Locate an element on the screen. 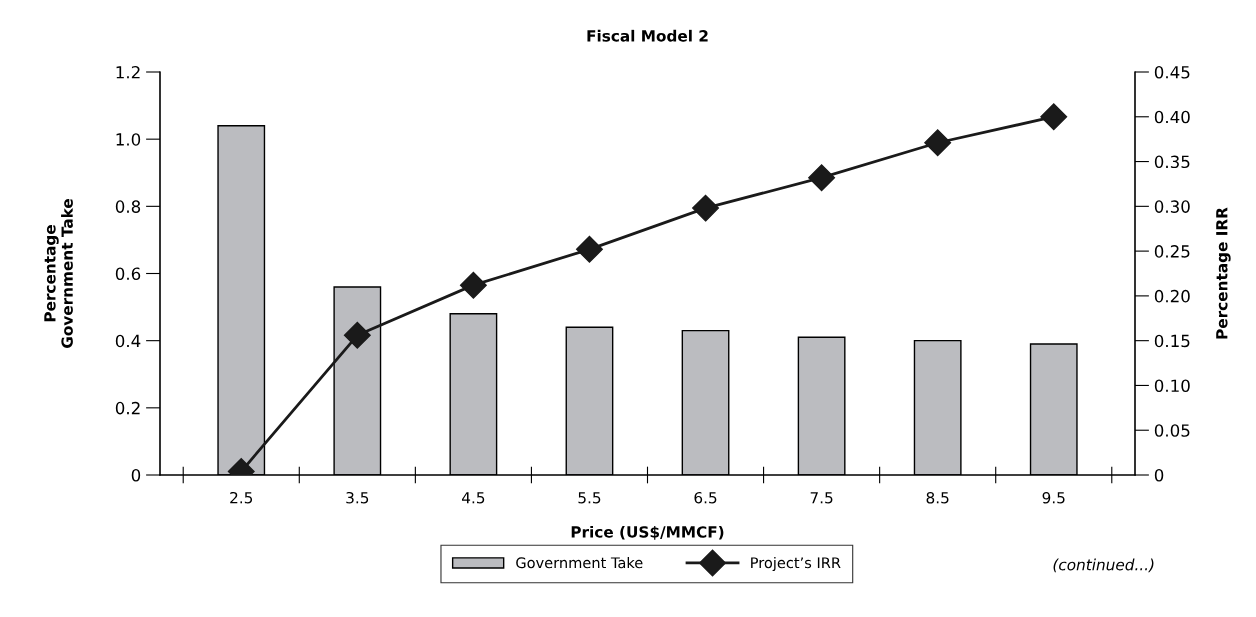 This screenshot has height=617, width=1256. y2-tick-label: 0.25 is located at coordinates (1172, 251).